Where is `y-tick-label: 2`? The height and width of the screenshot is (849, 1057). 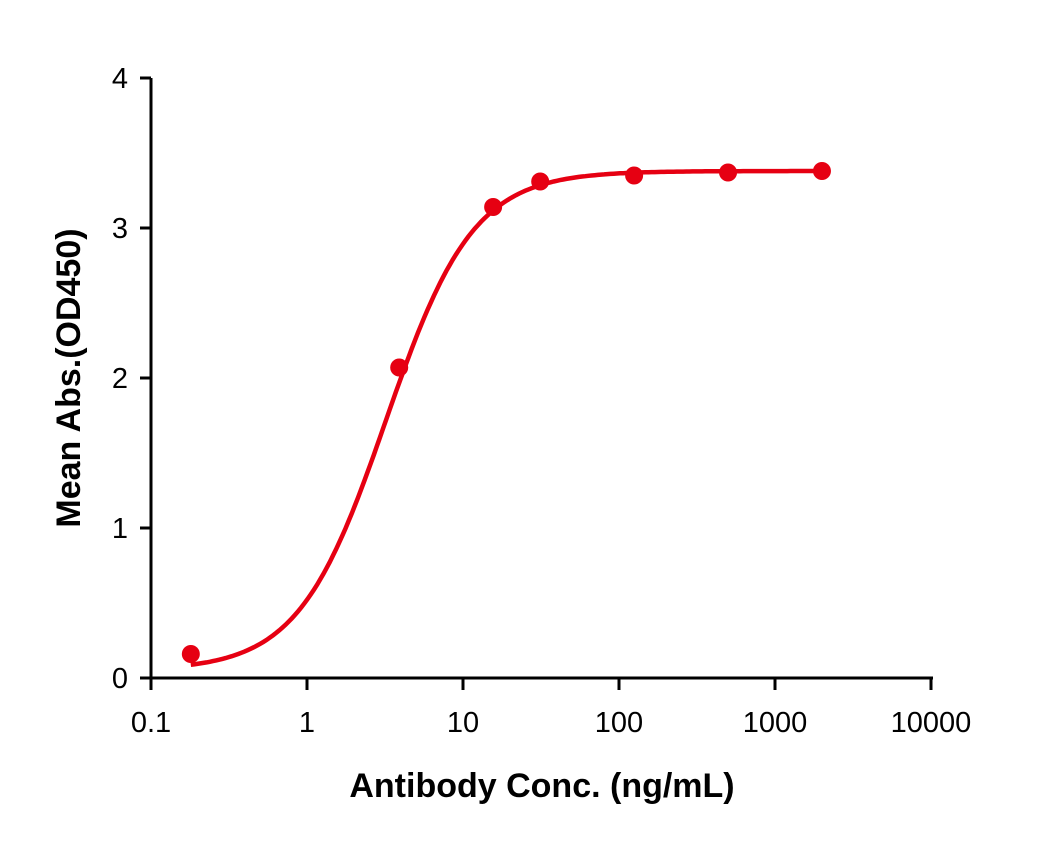 y-tick-label: 2 is located at coordinates (120, 379).